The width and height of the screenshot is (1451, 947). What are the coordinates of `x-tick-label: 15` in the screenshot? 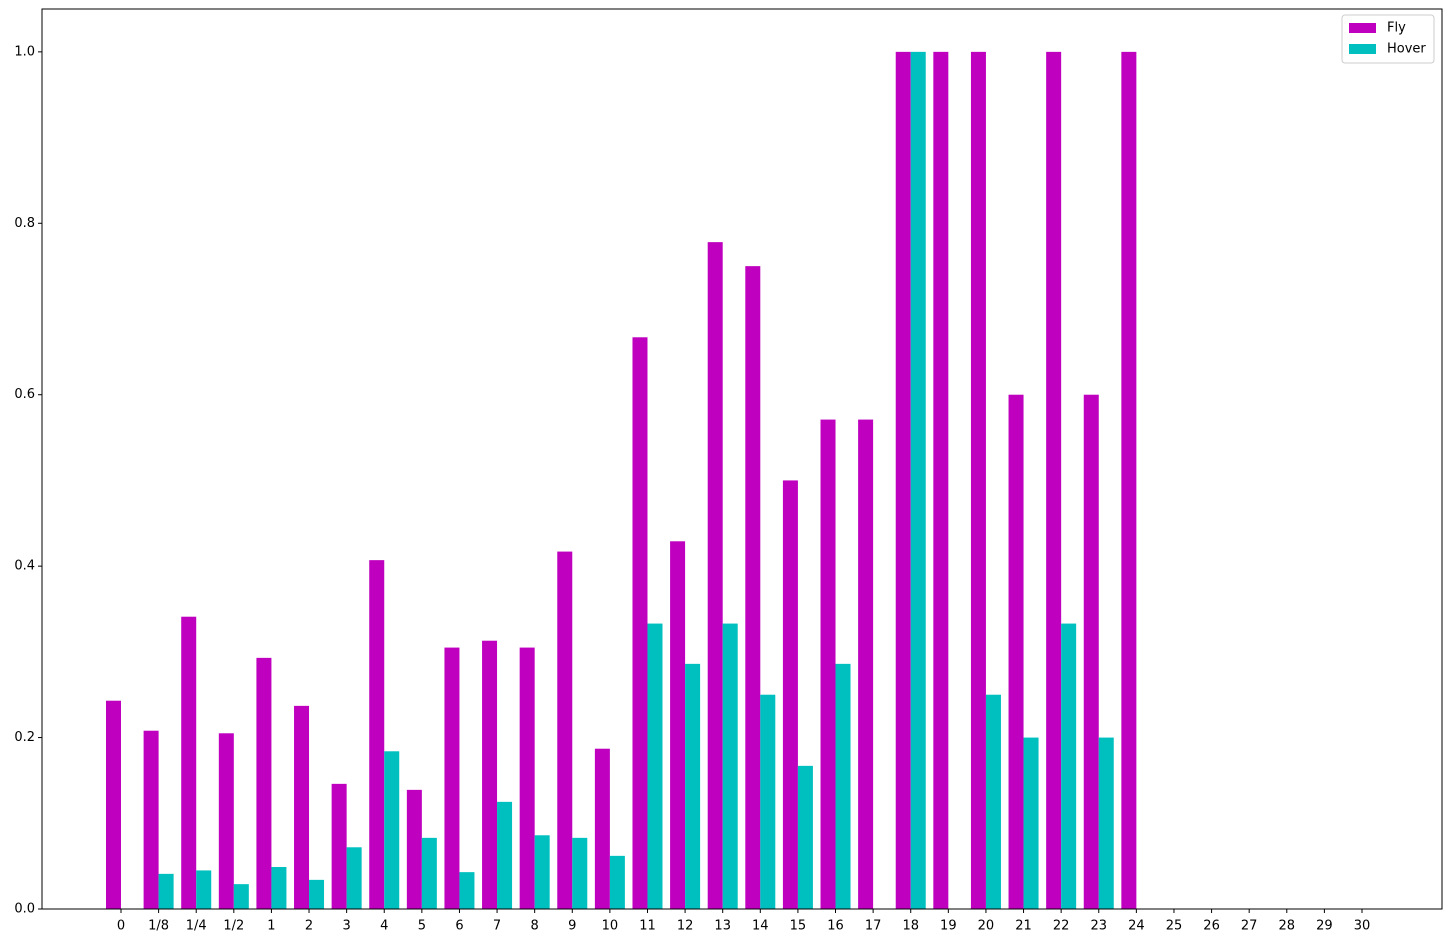 It's located at (798, 926).